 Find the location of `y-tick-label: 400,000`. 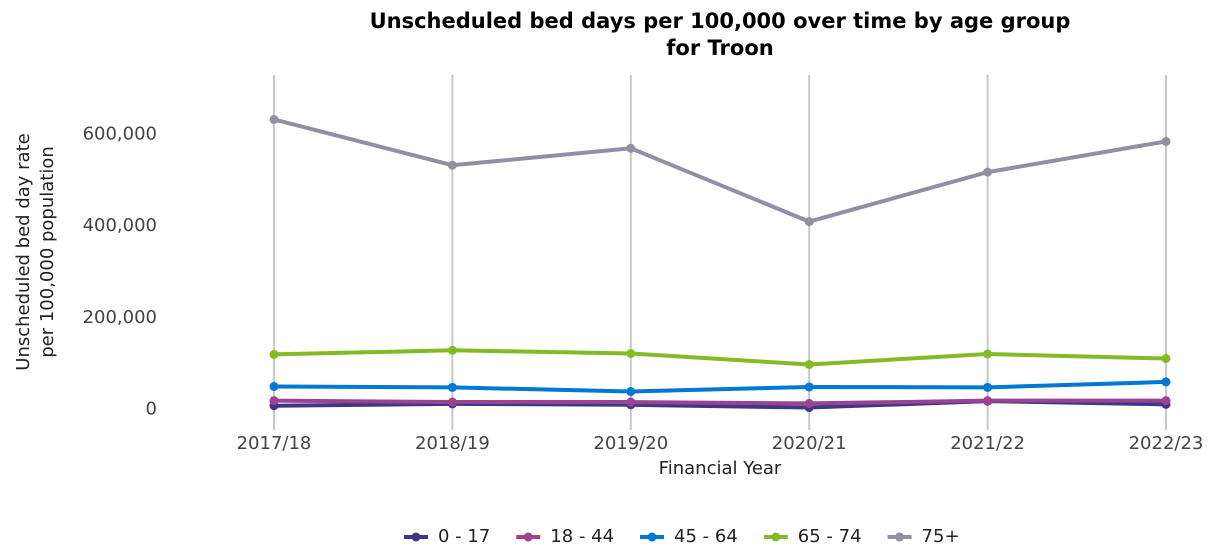

y-tick-label: 400,000 is located at coordinates (120, 225).